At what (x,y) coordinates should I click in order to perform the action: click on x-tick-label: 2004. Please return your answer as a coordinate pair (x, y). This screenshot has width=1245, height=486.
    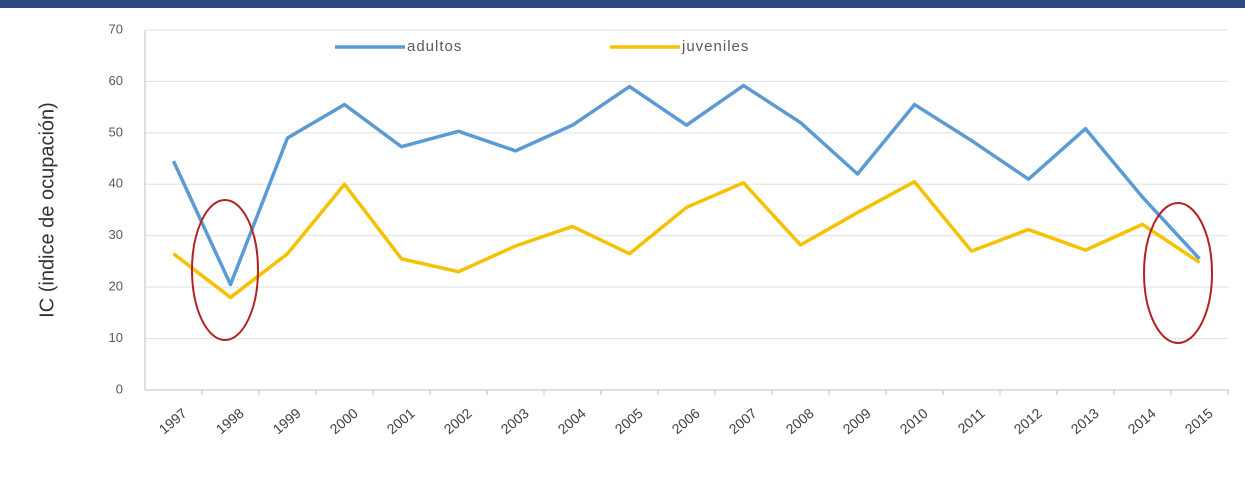
    Looking at the image, I should click on (572, 421).